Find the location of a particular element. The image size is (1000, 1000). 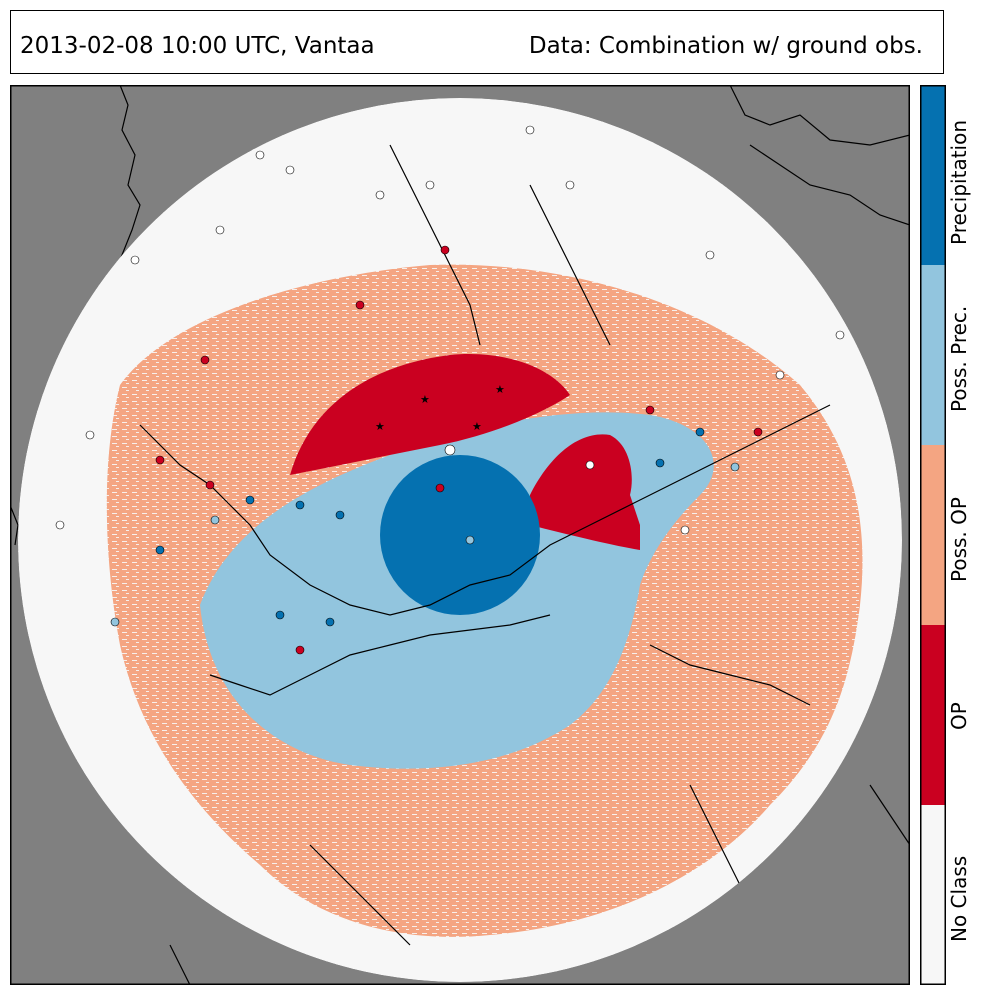

legend-label-no-class: No Class is located at coordinates (959, 898).